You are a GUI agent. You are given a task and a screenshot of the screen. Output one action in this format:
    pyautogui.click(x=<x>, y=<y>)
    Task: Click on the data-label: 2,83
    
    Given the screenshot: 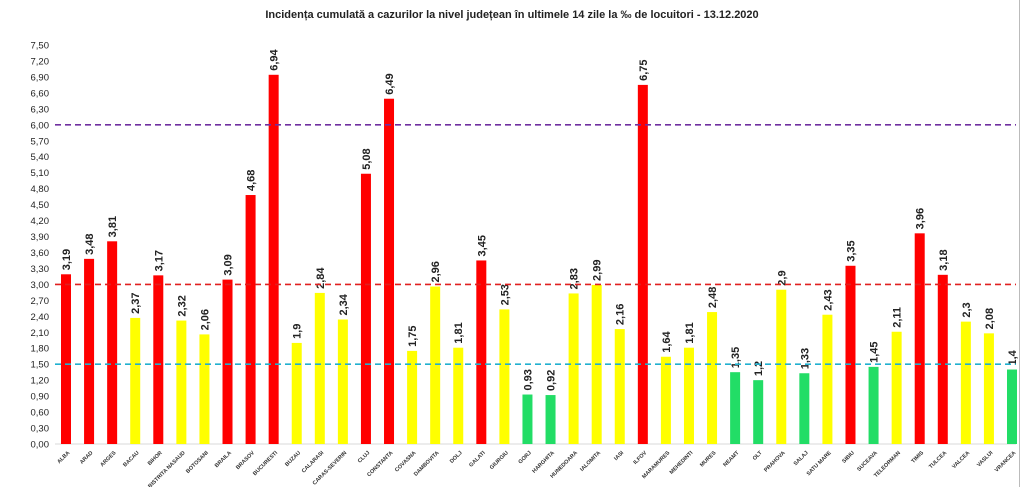 What is the action you would take?
    pyautogui.click(x=575, y=278)
    